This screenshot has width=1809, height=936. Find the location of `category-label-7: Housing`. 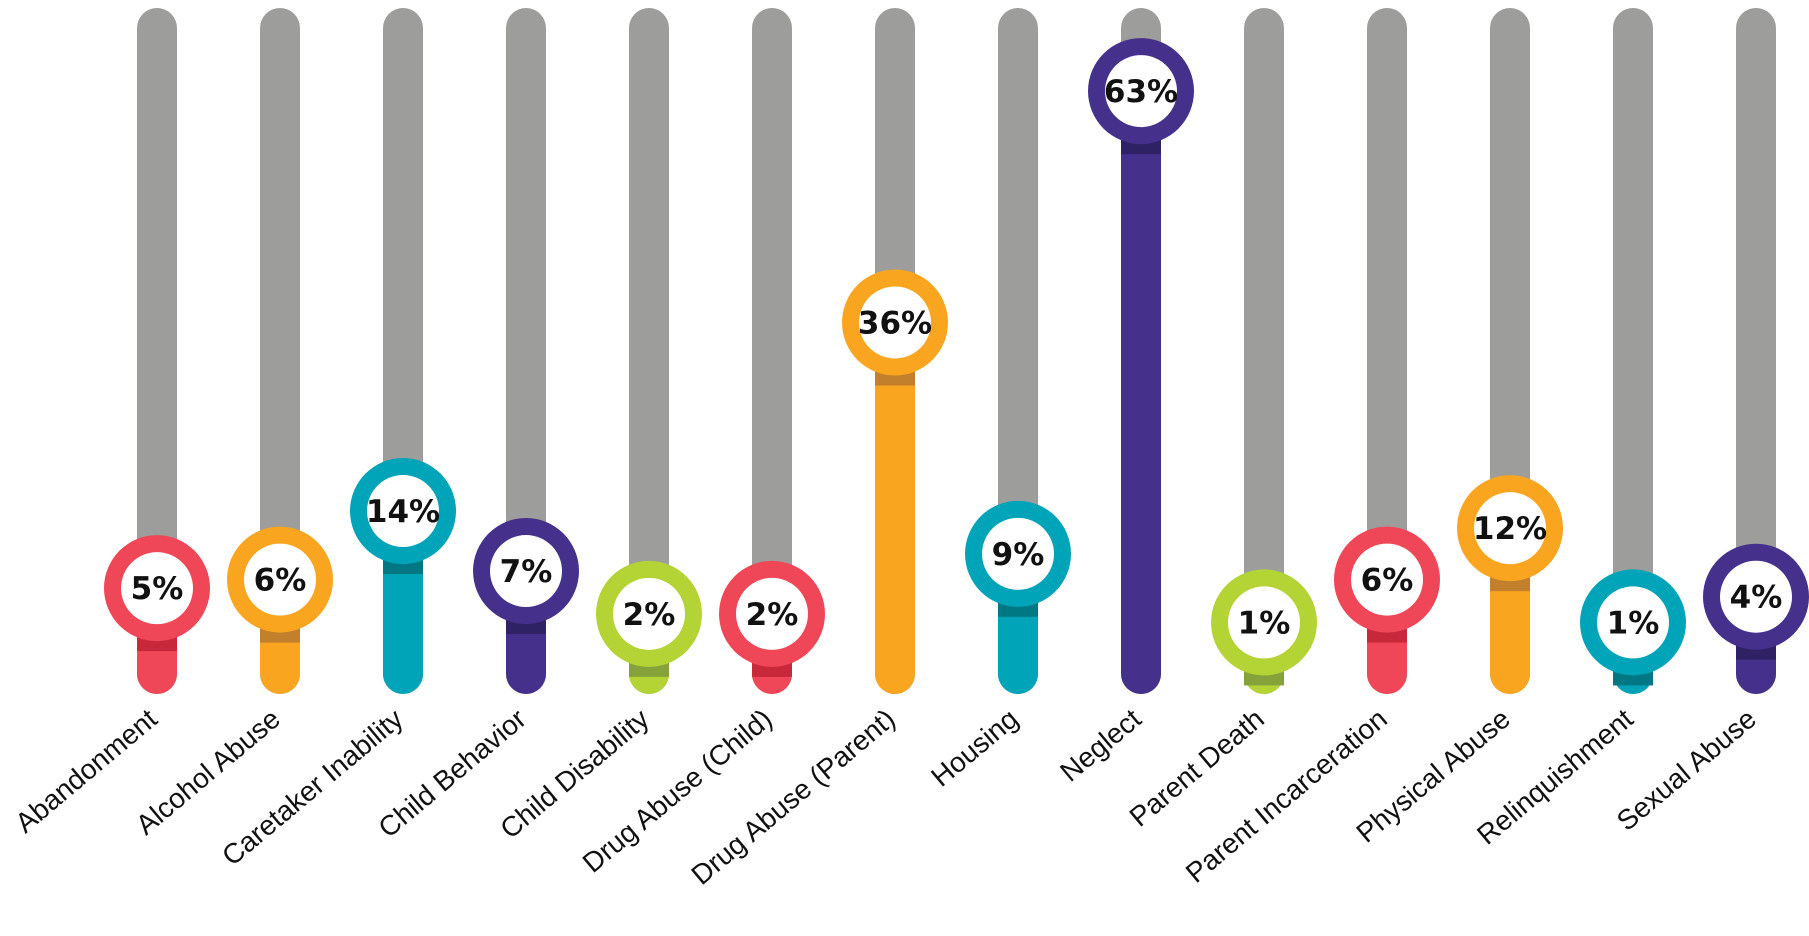

category-label-7: Housing is located at coordinates (974, 748).